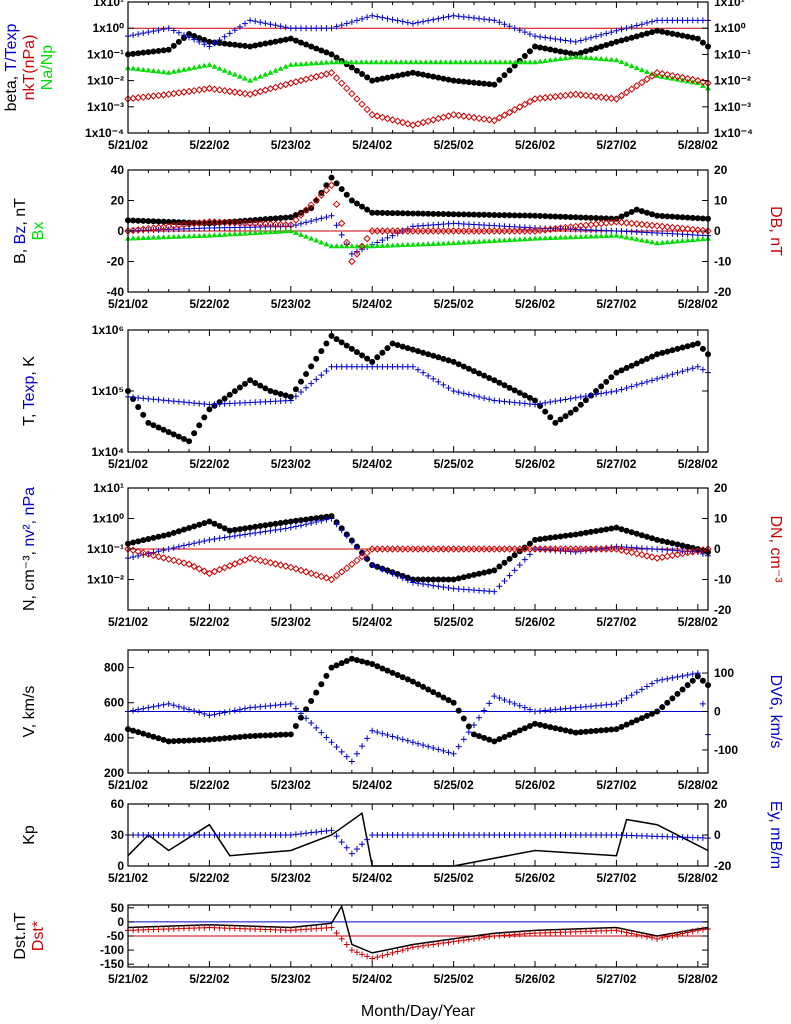 The image size is (791, 1024). I want to click on series-blue-plus, so click(418, 717).